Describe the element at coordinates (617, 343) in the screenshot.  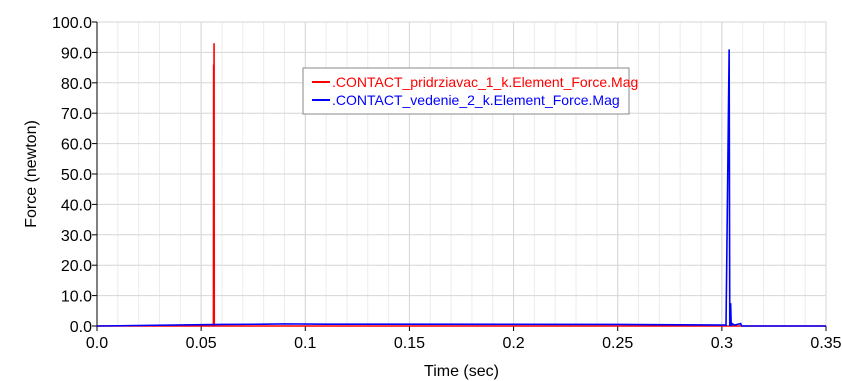
I see `x-tick-label: 0.25` at that location.